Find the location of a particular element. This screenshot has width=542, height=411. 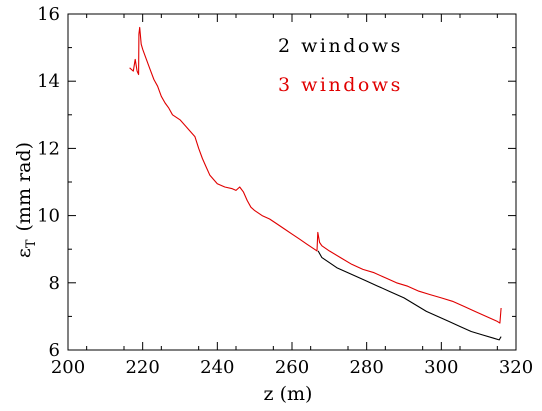

y-tick-label: 16 is located at coordinates (48, 14).